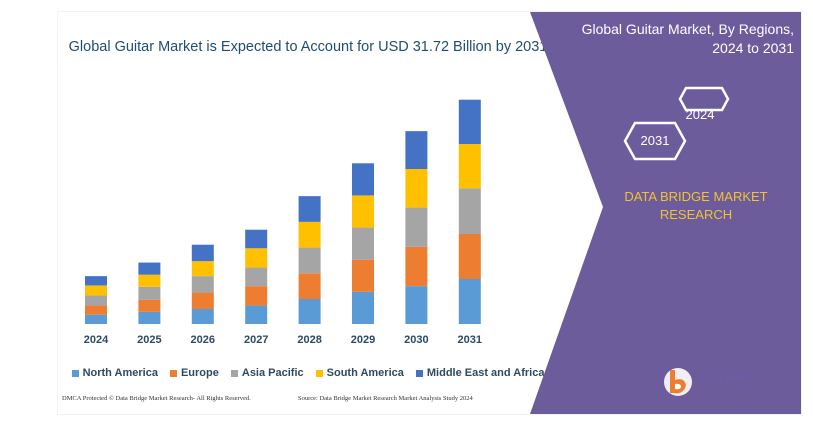  What do you see at coordinates (687, 29) in the screenshot?
I see `panel-title-line1: Global Guitar Market, By Regions,` at bounding box center [687, 29].